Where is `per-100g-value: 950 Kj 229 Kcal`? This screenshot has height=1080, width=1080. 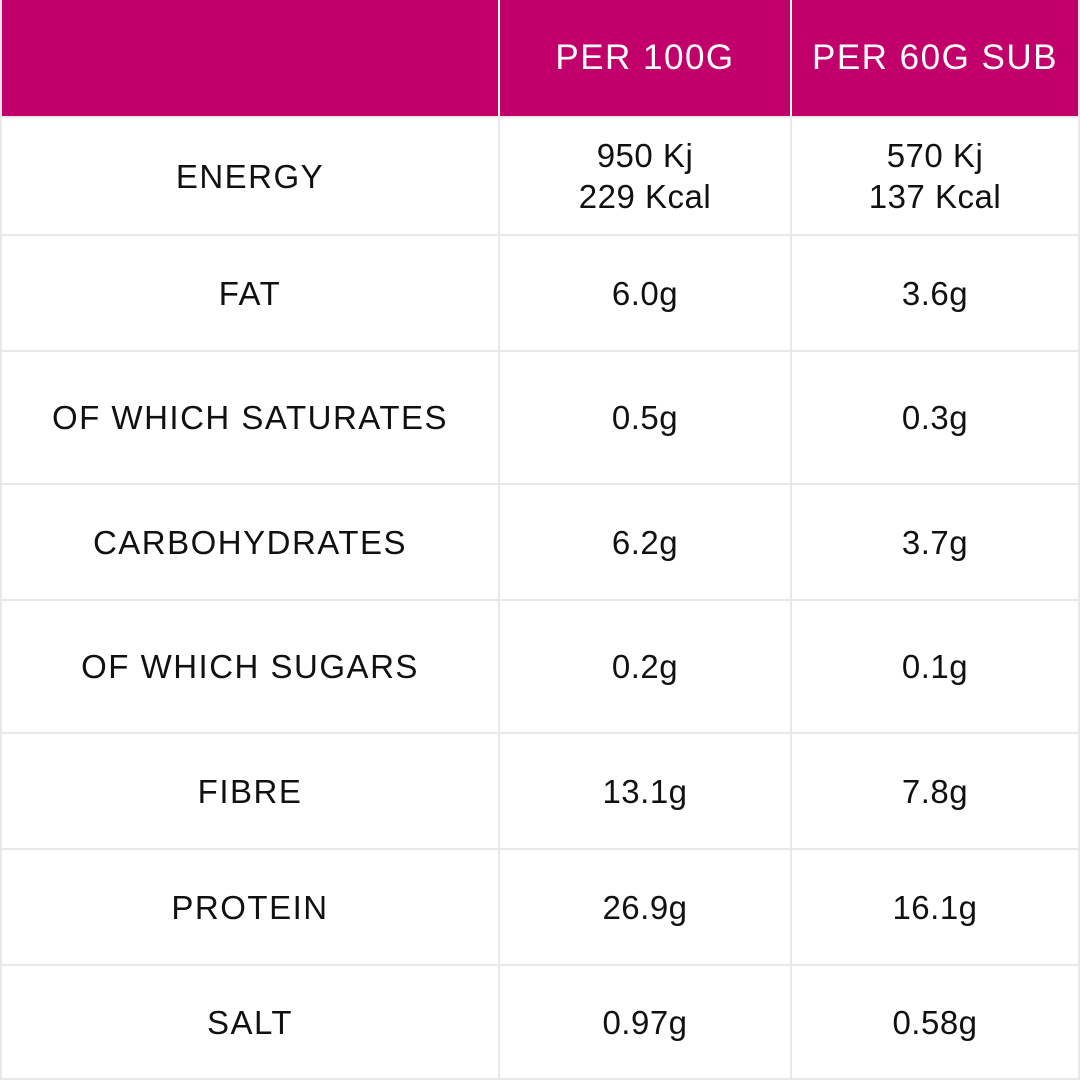
per-100g-value: 950 Kj 229 Kcal is located at coordinates (646, 176).